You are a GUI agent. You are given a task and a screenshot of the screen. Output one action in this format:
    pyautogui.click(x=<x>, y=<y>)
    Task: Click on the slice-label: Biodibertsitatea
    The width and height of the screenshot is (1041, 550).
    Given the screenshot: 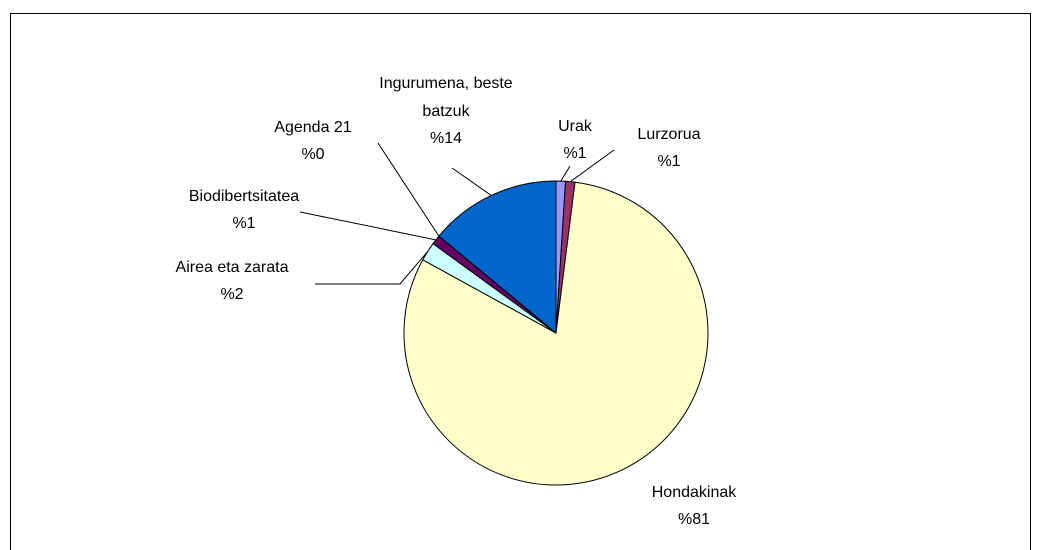 What is the action you would take?
    pyautogui.click(x=244, y=196)
    